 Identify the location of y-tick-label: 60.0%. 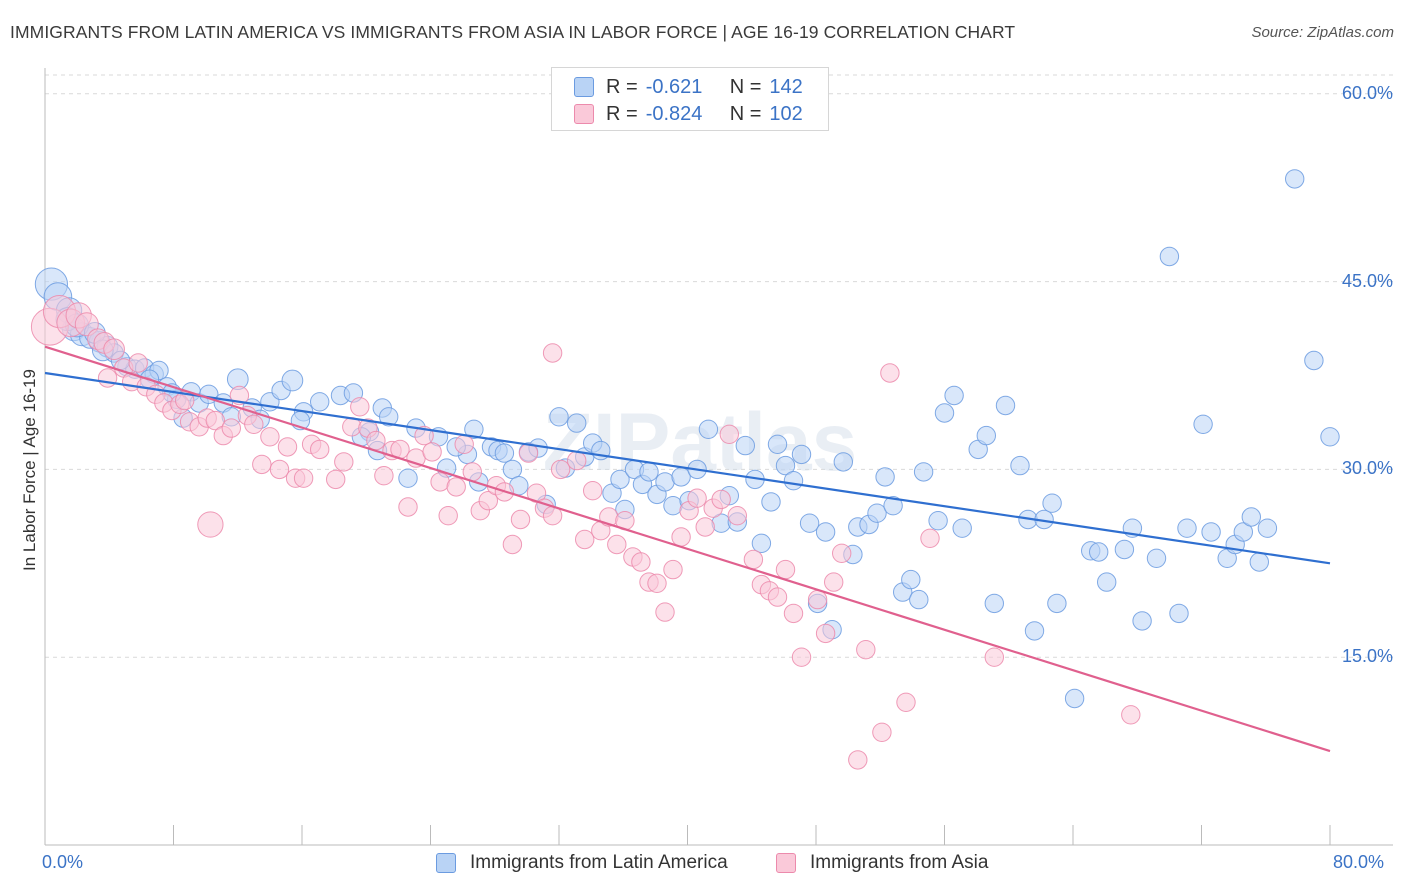
(1367, 92).